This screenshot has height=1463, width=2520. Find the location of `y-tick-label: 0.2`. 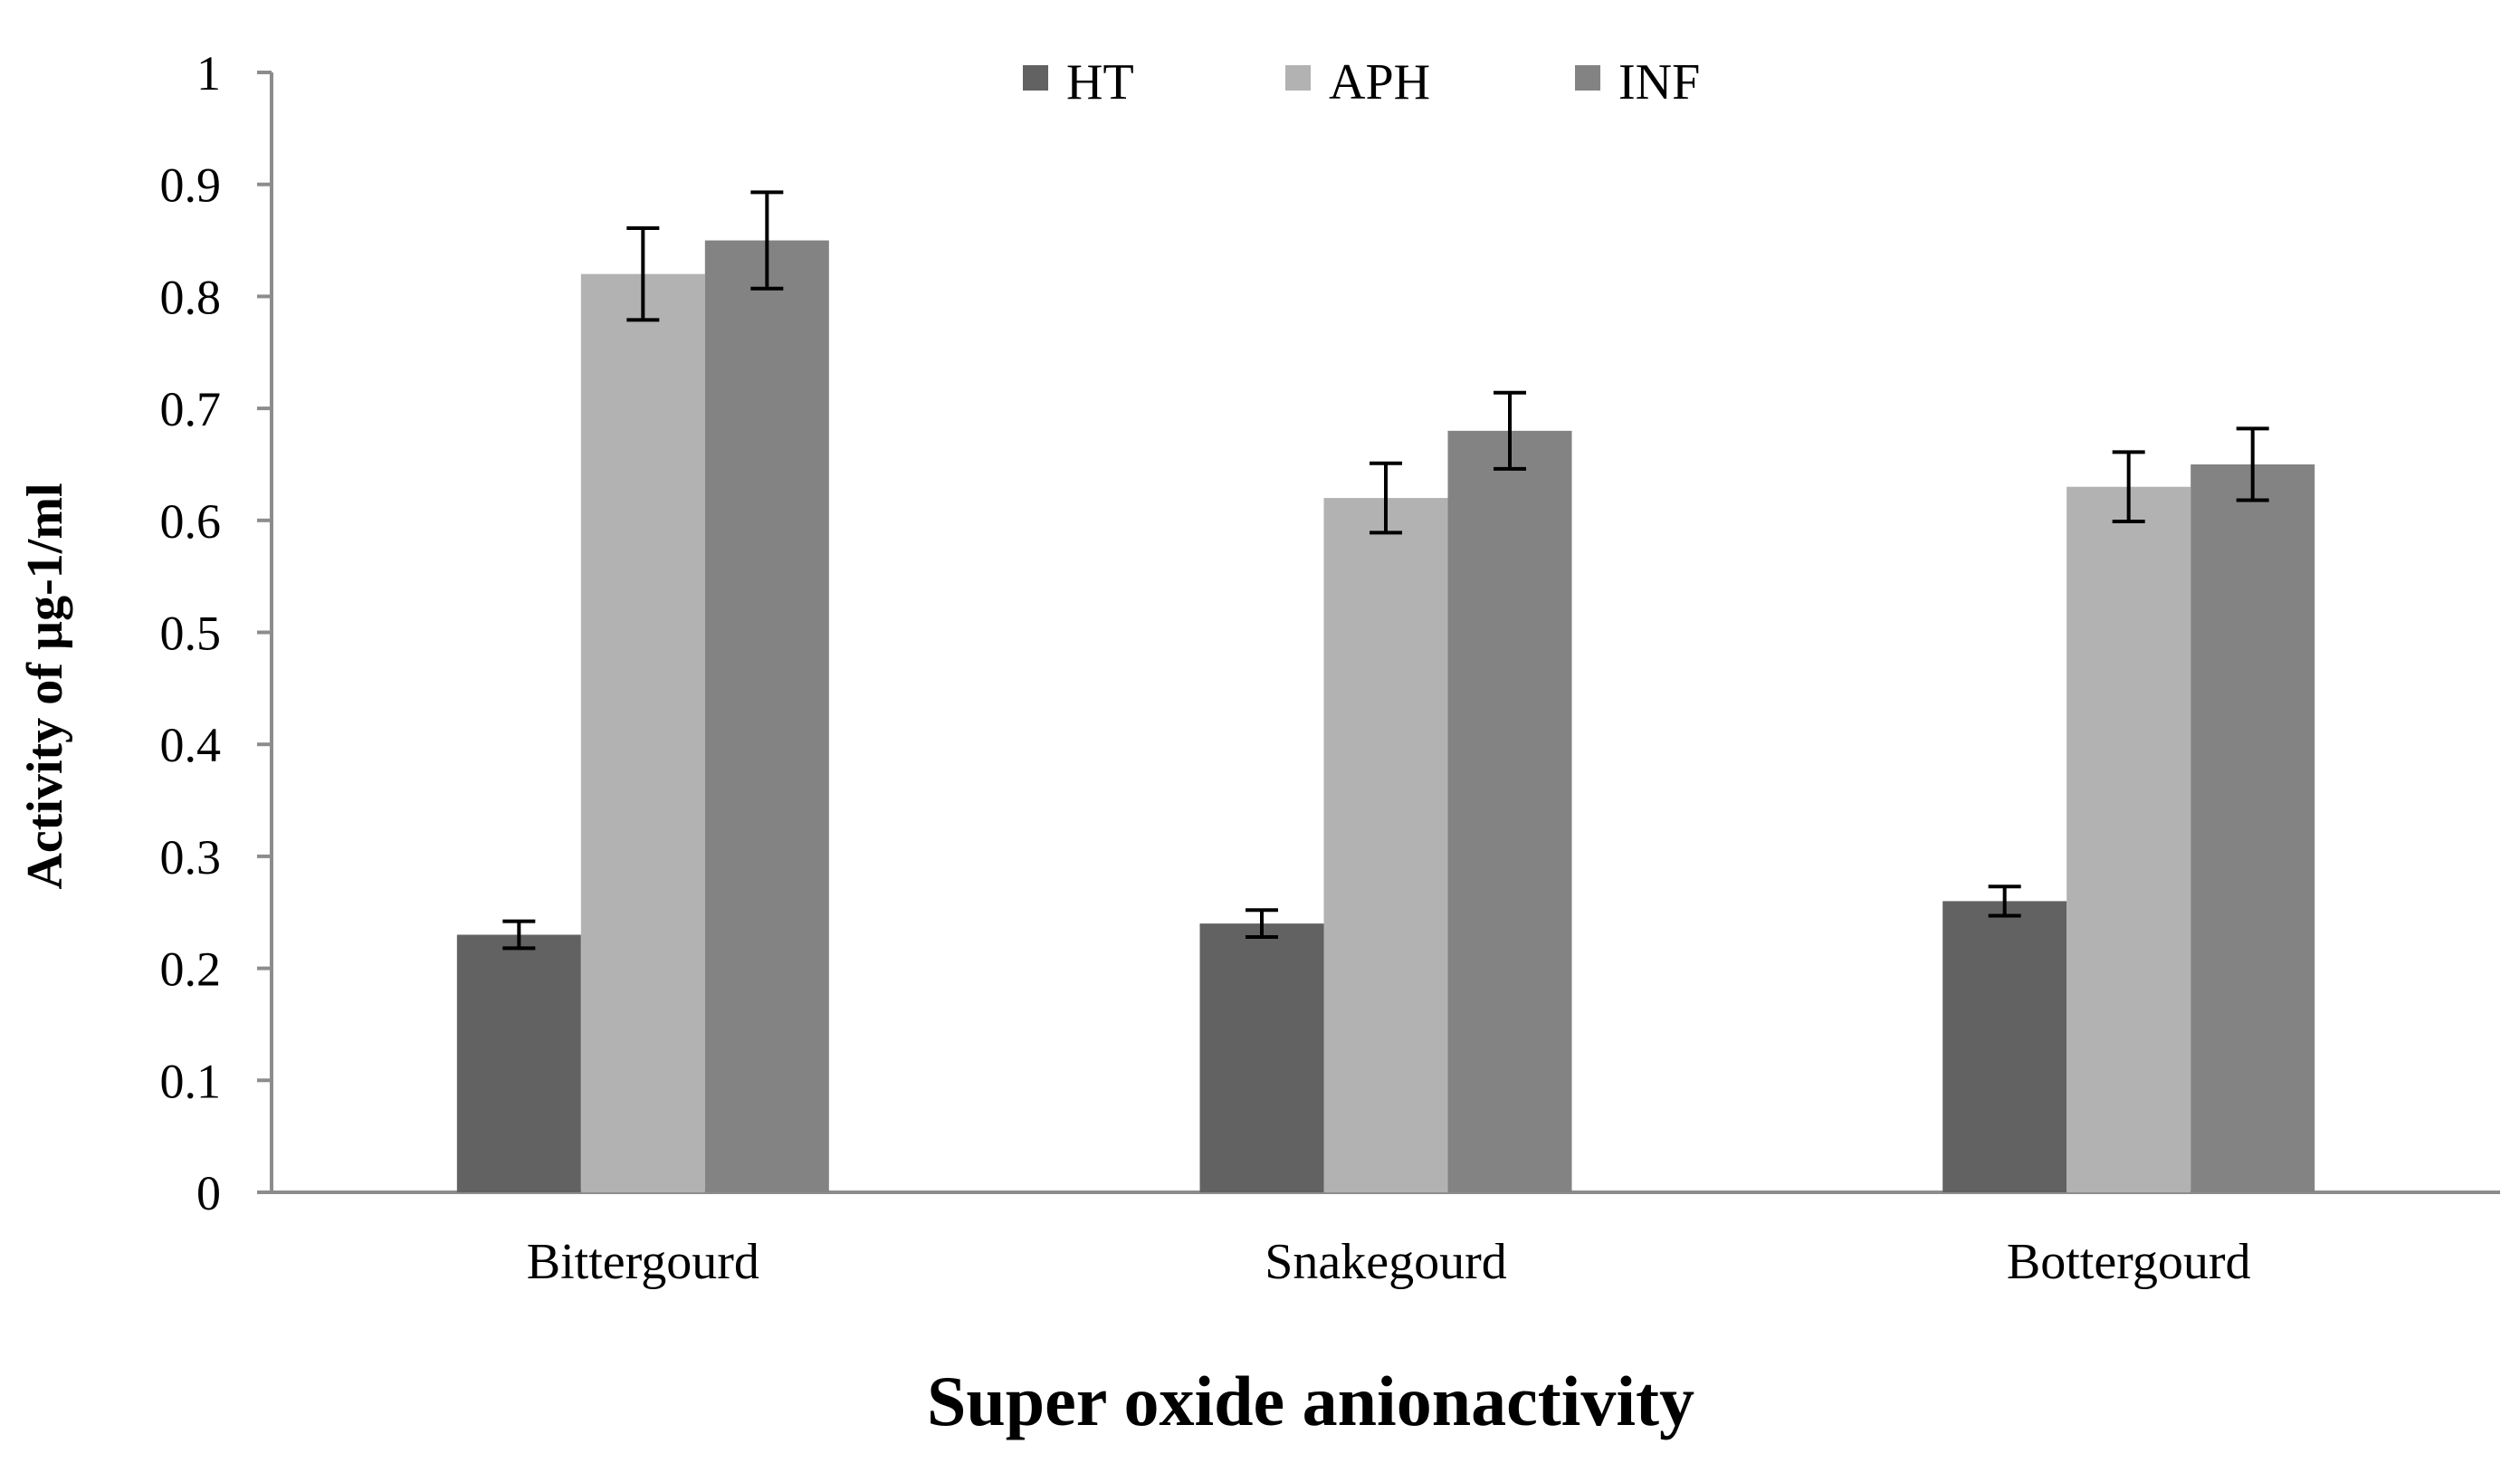

y-tick-label: 0.2 is located at coordinates (191, 969).